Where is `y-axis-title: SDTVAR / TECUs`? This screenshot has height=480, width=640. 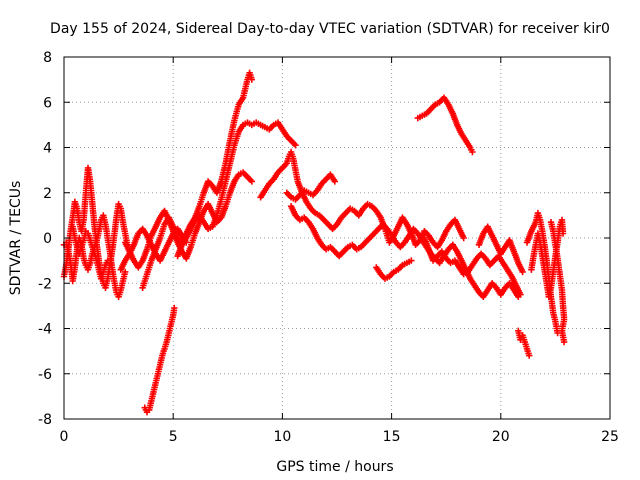 y-axis-title: SDTVAR / TECUs is located at coordinates (16, 238).